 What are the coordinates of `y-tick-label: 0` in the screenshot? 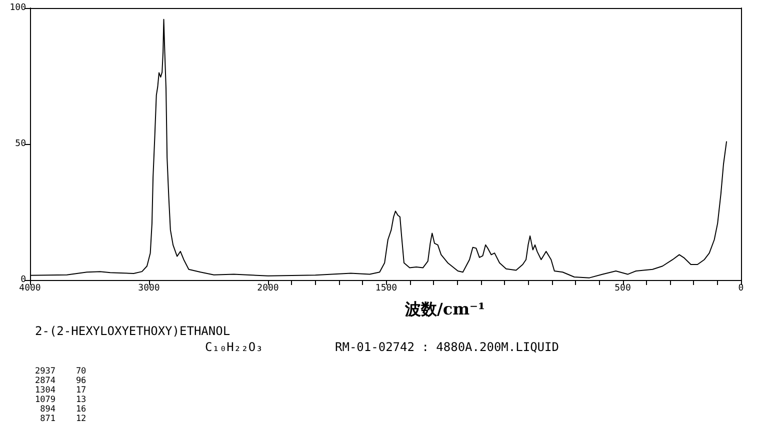 It's located at (23, 280).